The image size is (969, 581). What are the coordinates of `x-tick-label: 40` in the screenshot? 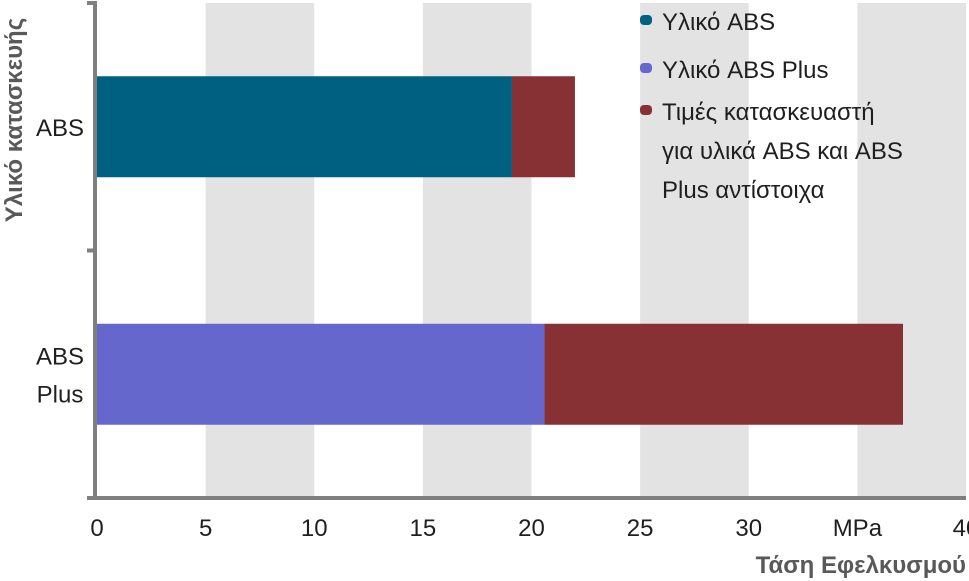 It's located at (961, 528).